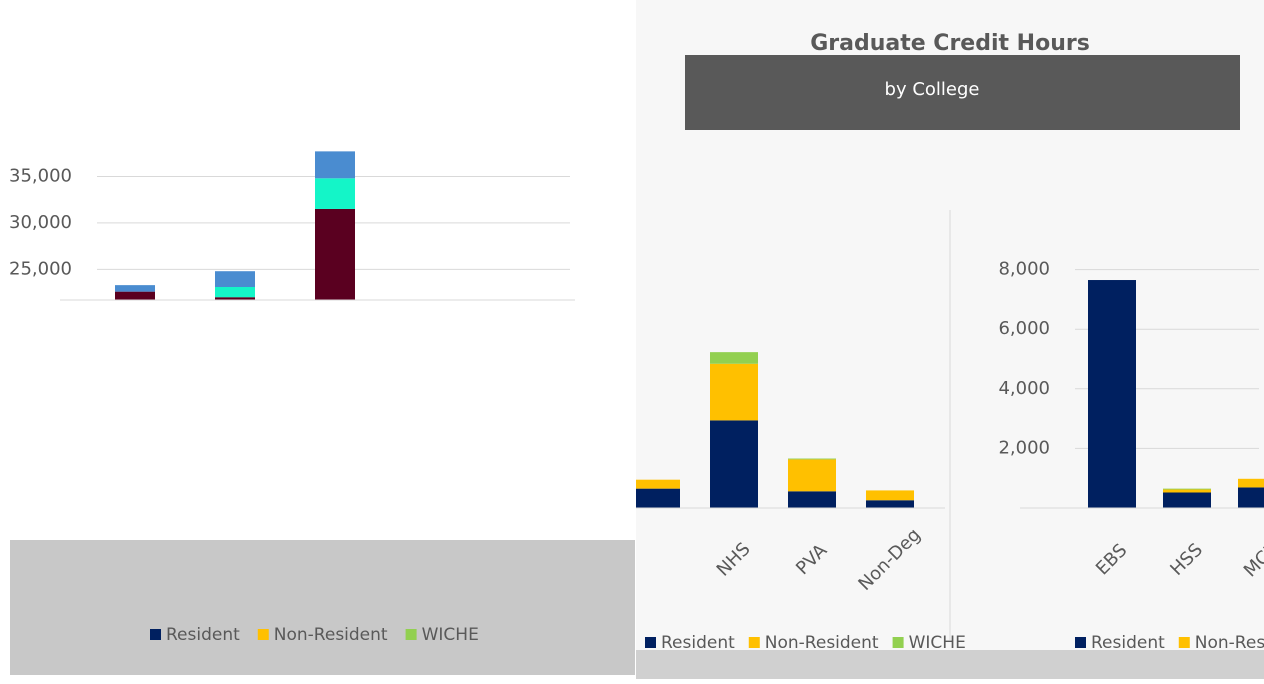  Describe the element at coordinates (40, 222) in the screenshot. I see `y-tick-label: 30,000` at that location.